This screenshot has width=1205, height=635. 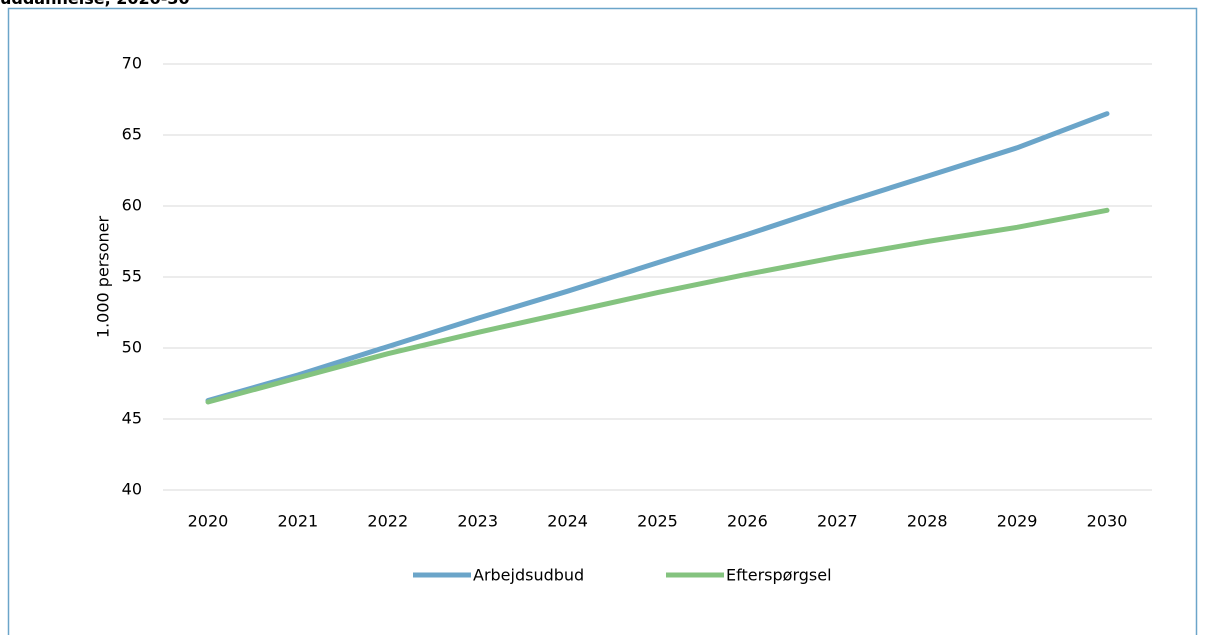 I want to click on y-tick-label: 40, so click(x=132, y=489).